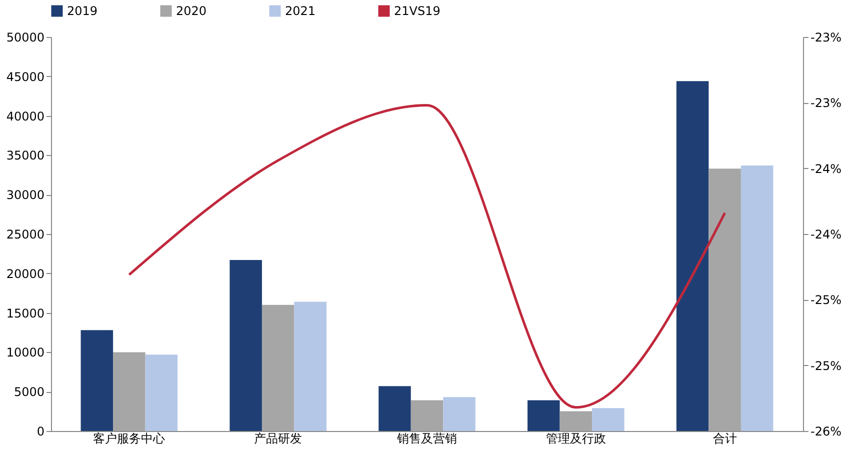 Image resolution: width=847 pixels, height=449 pixels. Describe the element at coordinates (129, 439) in the screenshot. I see `x-tick-label: 客户服务中心` at that location.